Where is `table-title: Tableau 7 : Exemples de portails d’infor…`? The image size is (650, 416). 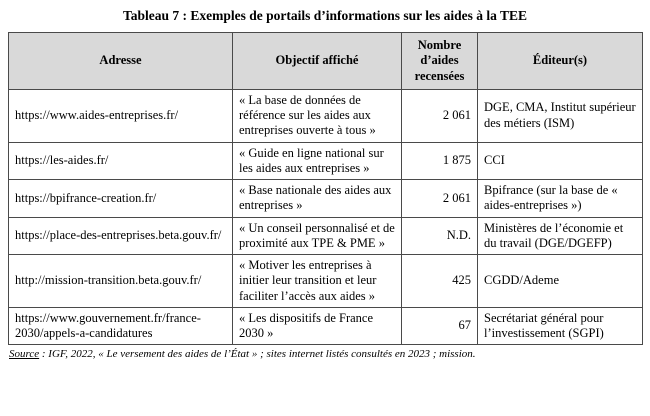 table-title: Tableau 7 : Exemples de portails d’infor… is located at coordinates (325, 15).